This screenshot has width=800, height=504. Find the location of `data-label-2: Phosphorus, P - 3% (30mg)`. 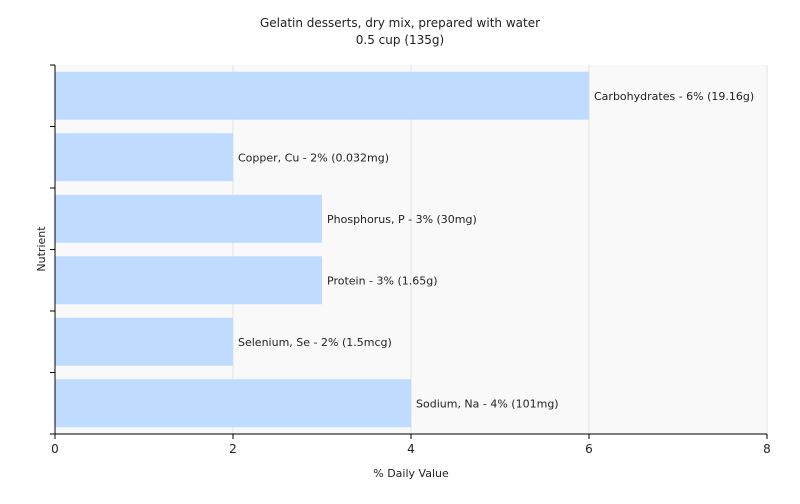

data-label-2: Phosphorus, P - 3% (30mg) is located at coordinates (402, 219).